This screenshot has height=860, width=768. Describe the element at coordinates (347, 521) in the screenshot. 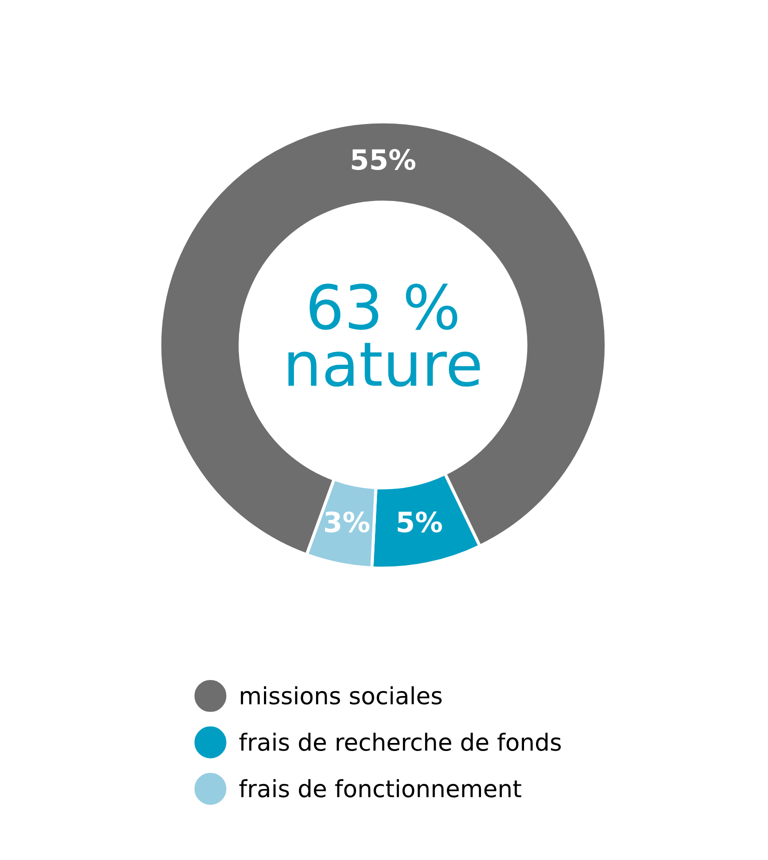

I see `data-label: 3%` at that location.